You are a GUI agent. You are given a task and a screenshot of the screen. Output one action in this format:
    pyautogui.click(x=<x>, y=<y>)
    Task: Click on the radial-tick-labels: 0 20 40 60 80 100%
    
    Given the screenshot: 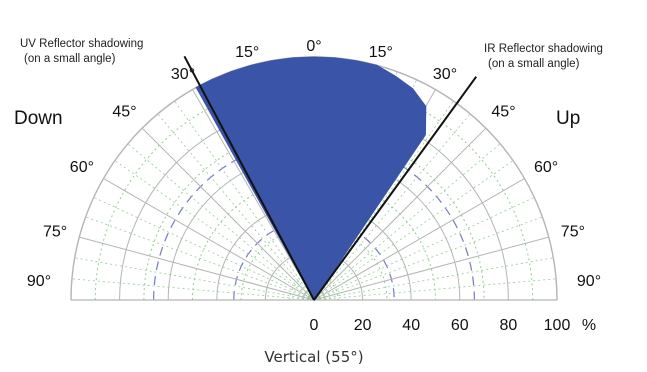 What is the action you would take?
    pyautogui.click(x=453, y=325)
    